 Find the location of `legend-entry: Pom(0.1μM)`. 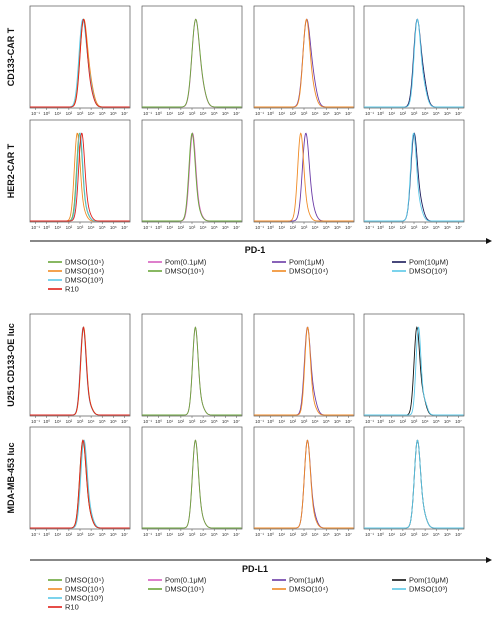

legend-entry: Pom(0.1μM) is located at coordinates (186, 580).